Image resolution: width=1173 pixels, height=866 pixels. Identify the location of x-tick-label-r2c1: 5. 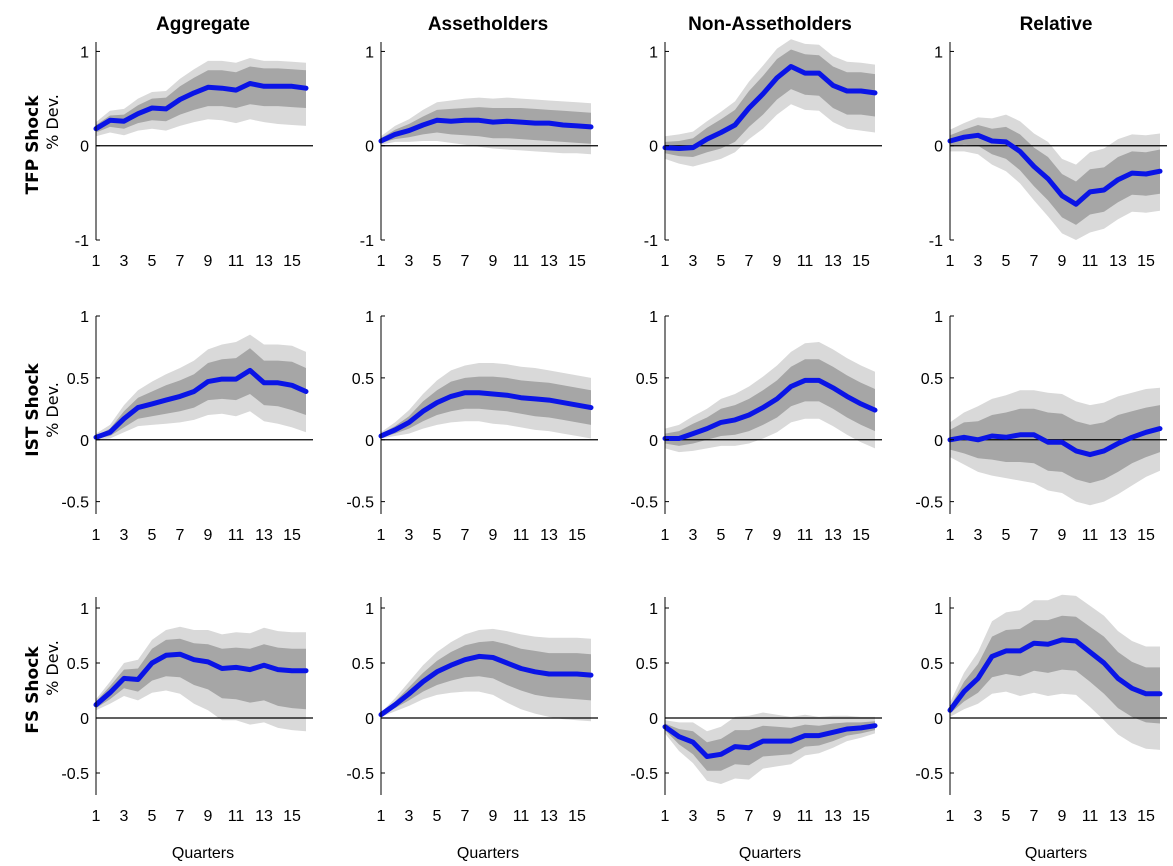
(152, 535).